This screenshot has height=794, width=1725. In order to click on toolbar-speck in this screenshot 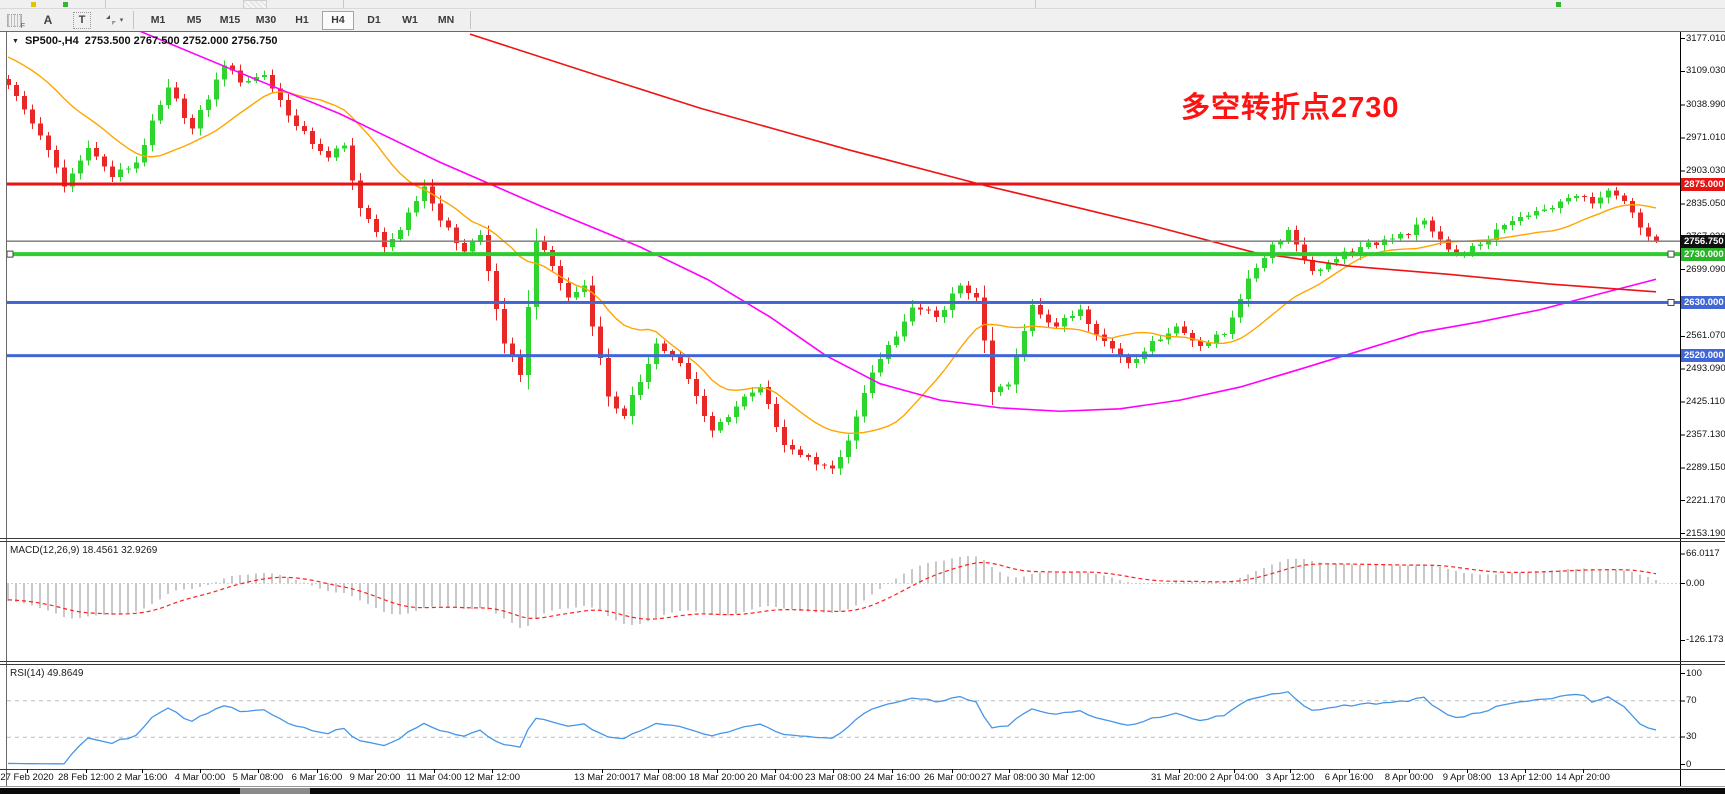, I will do `click(1558, 4)`.